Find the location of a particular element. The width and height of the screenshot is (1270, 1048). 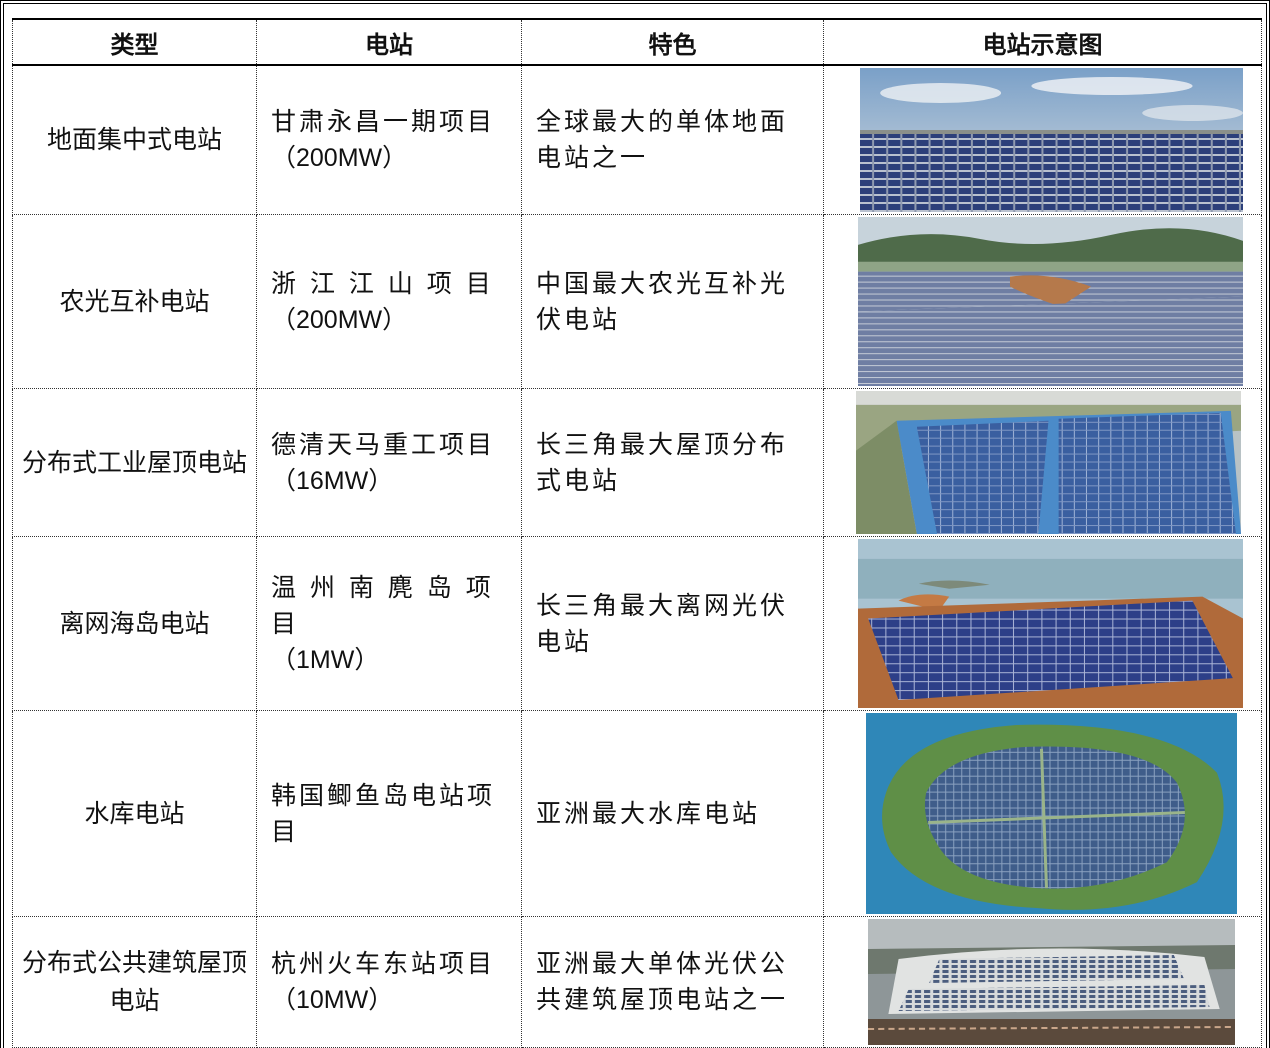

reservoir-island-photo is located at coordinates (1051, 813).